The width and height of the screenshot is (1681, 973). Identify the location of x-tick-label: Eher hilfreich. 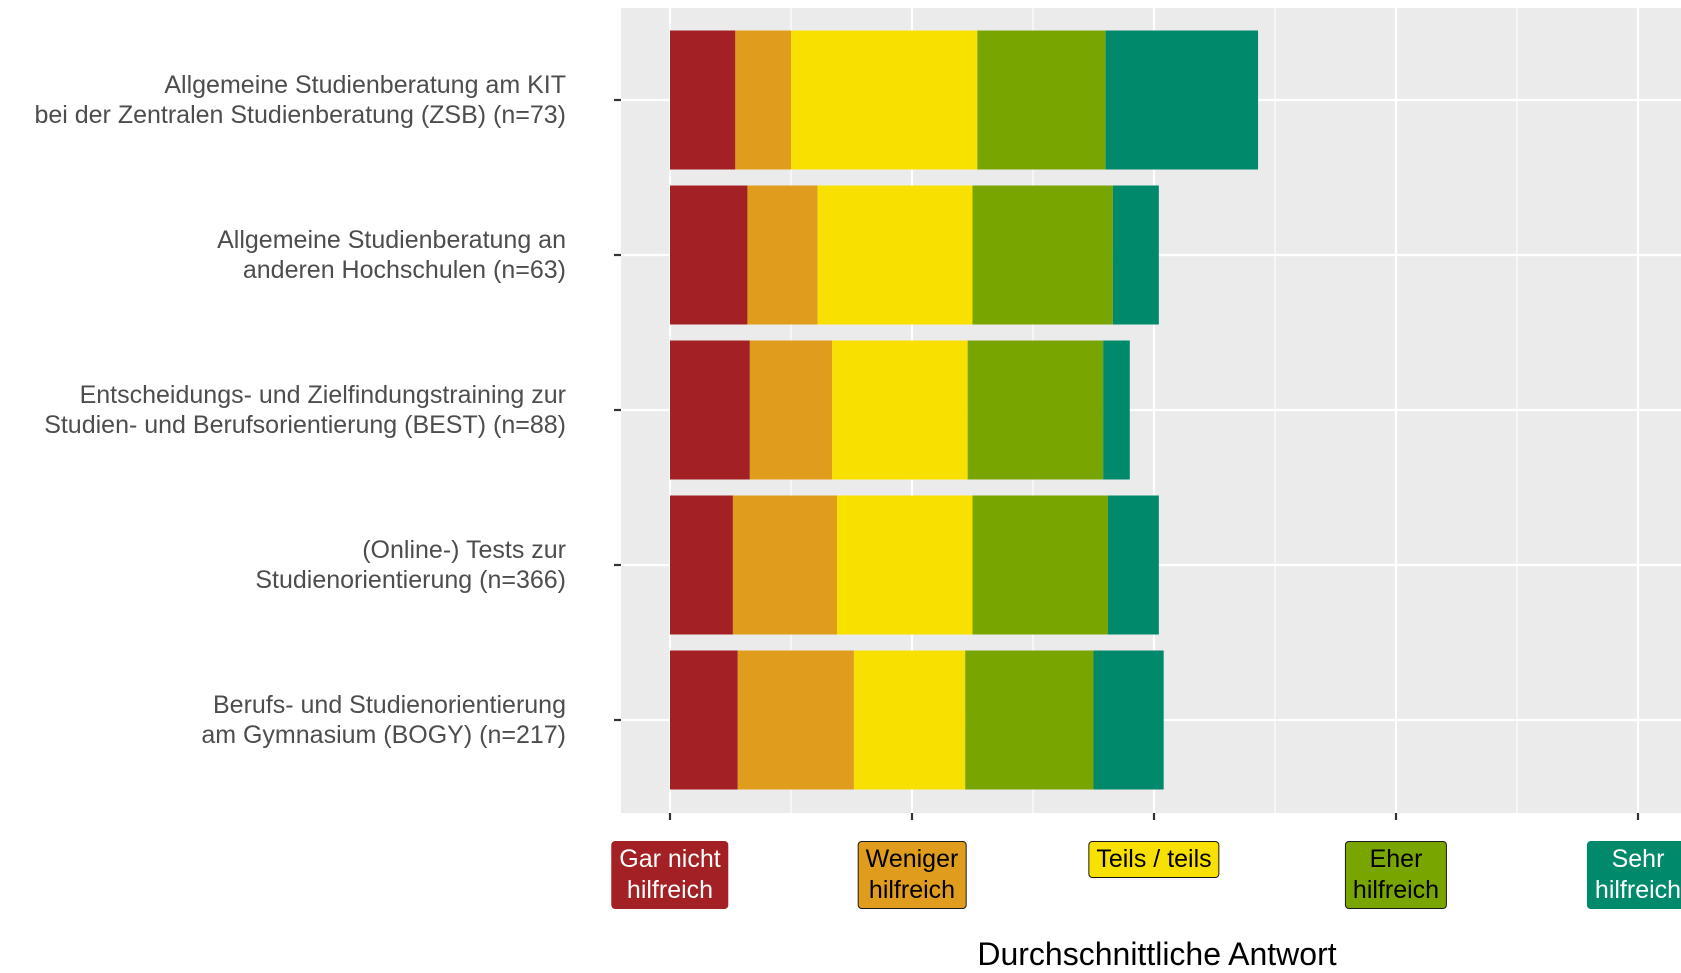
(1396, 875).